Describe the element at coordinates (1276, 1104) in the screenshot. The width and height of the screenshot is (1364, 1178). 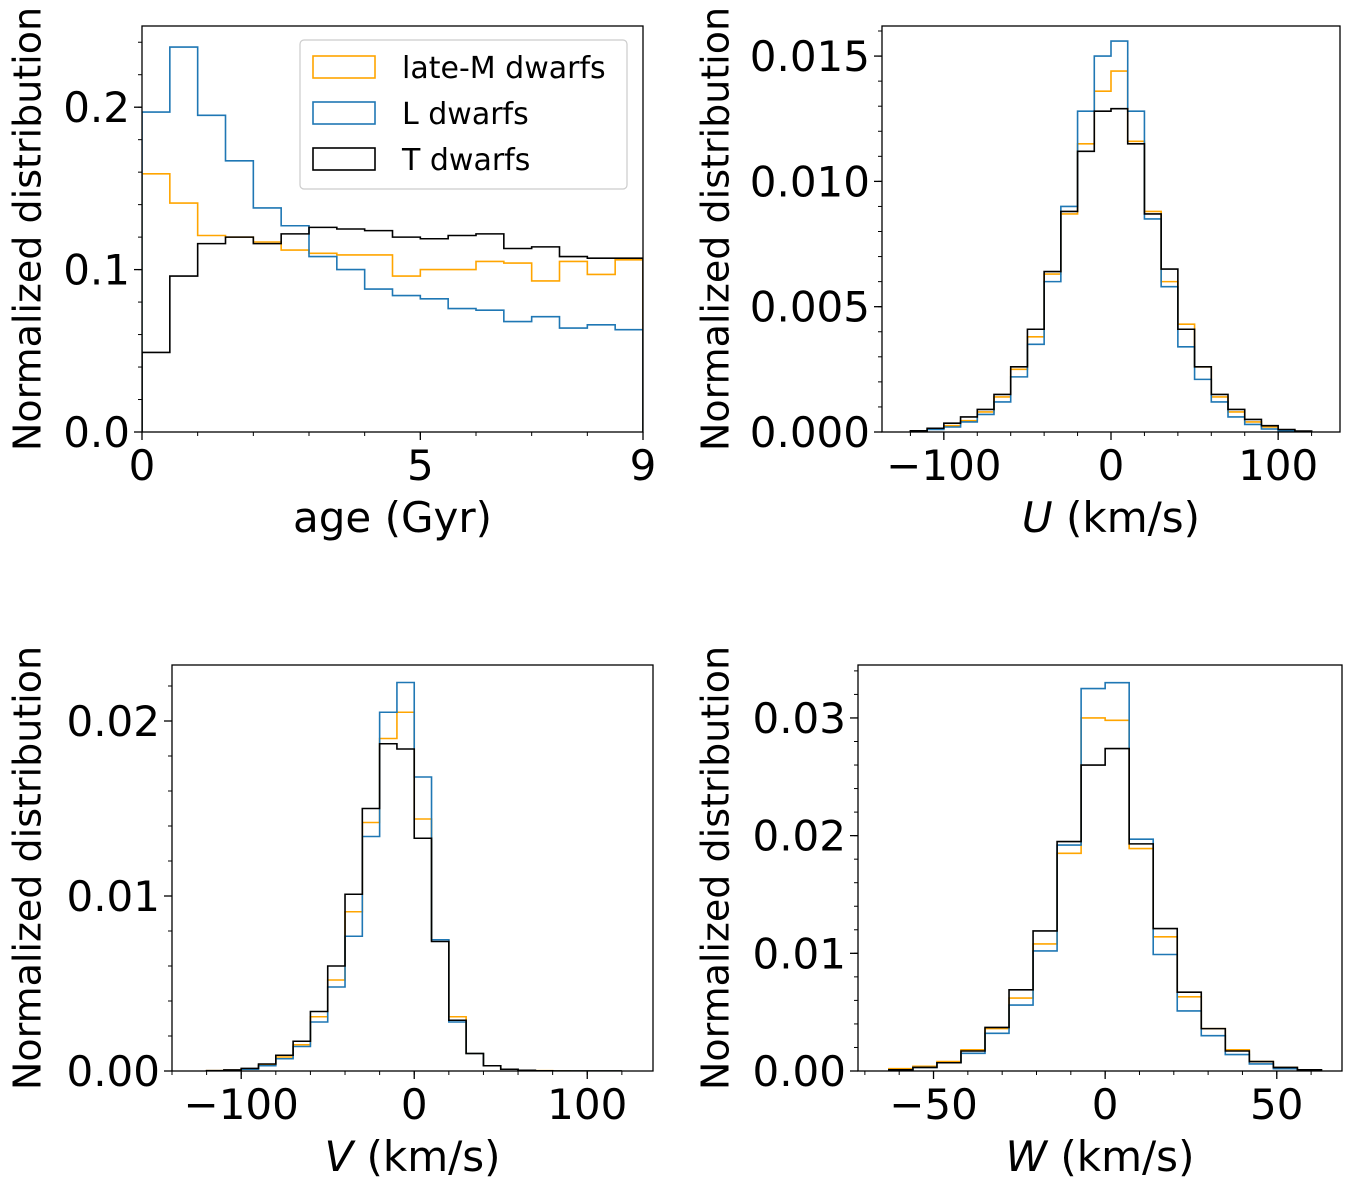
I see `x-tick-label: 50` at that location.